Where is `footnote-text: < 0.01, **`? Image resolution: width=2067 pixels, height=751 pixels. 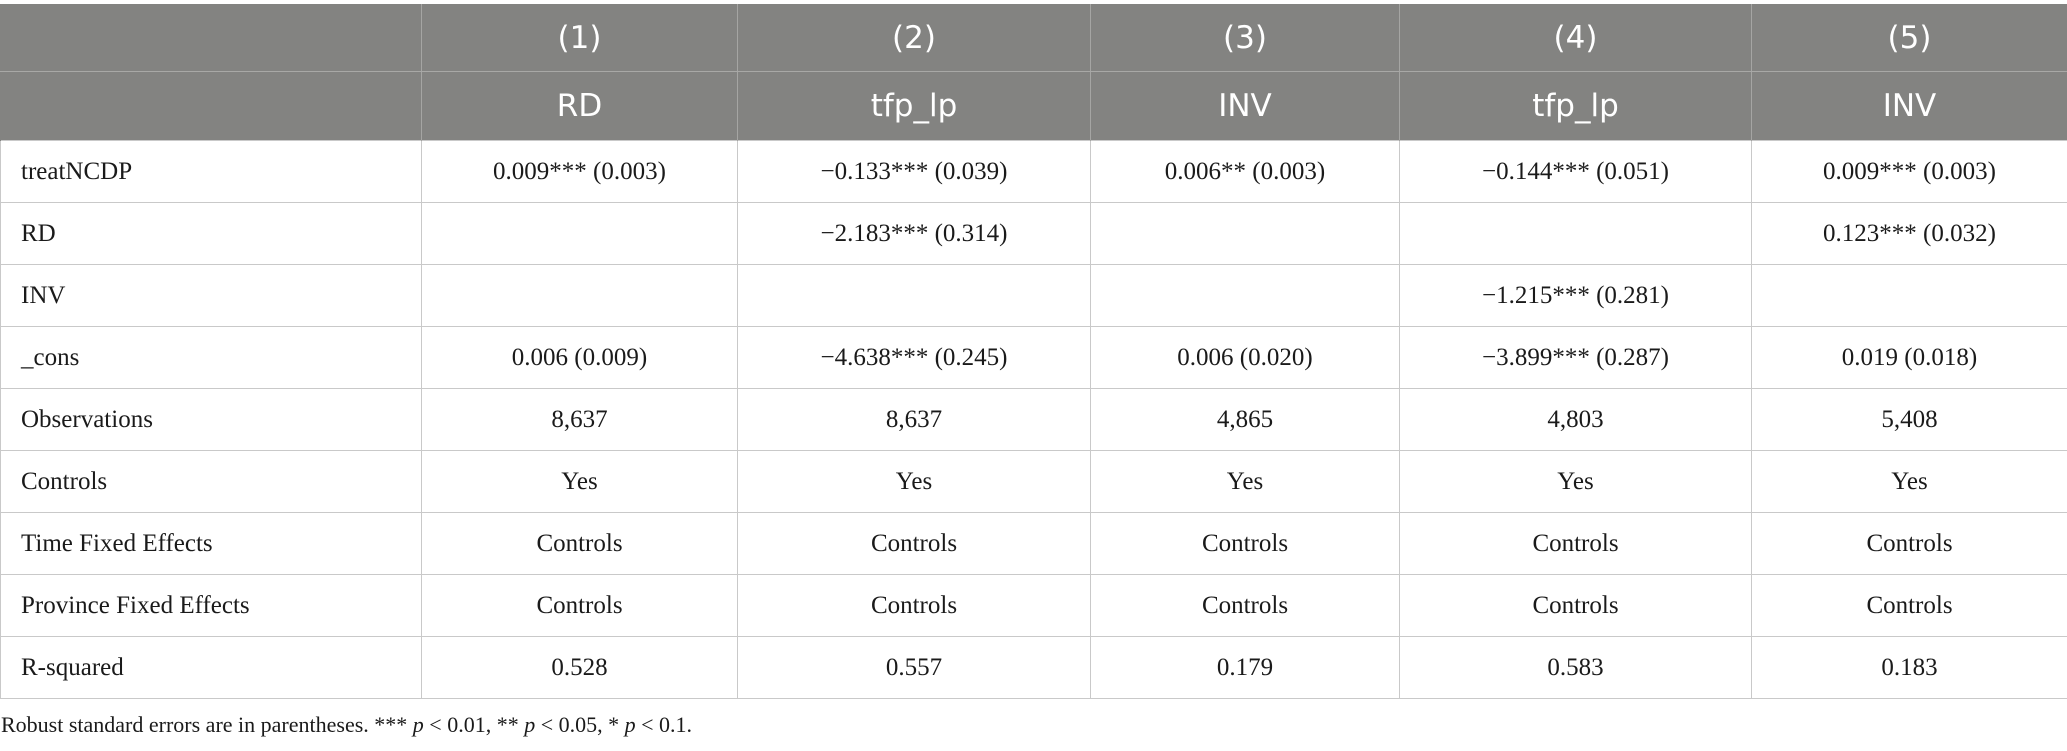 footnote-text: < 0.01, ** is located at coordinates (474, 724).